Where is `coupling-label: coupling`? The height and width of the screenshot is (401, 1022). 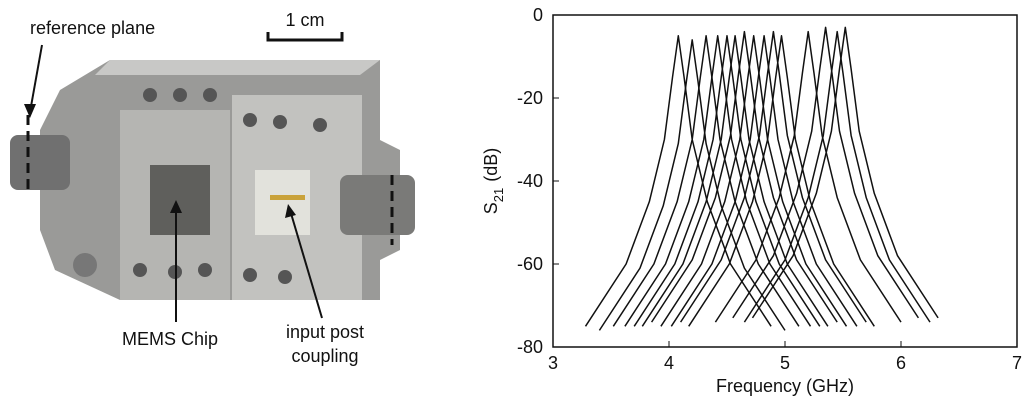
coupling-label: coupling is located at coordinates (324, 356).